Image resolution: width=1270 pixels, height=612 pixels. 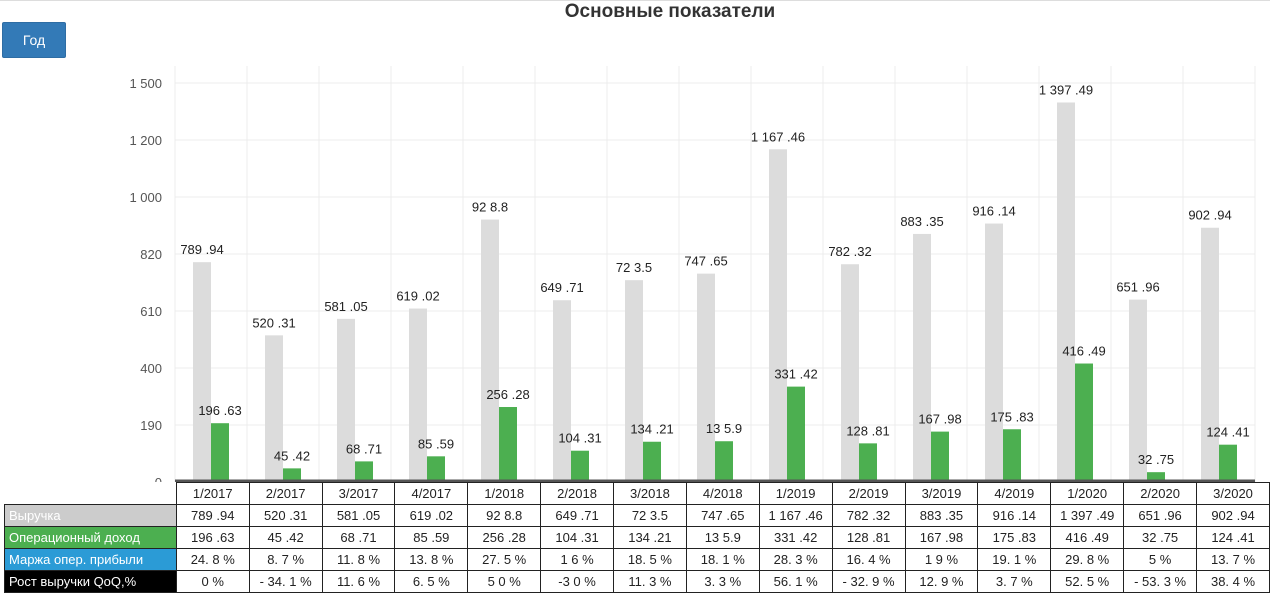 What do you see at coordinates (635, 0) in the screenshot?
I see `top-divider` at bounding box center [635, 0].